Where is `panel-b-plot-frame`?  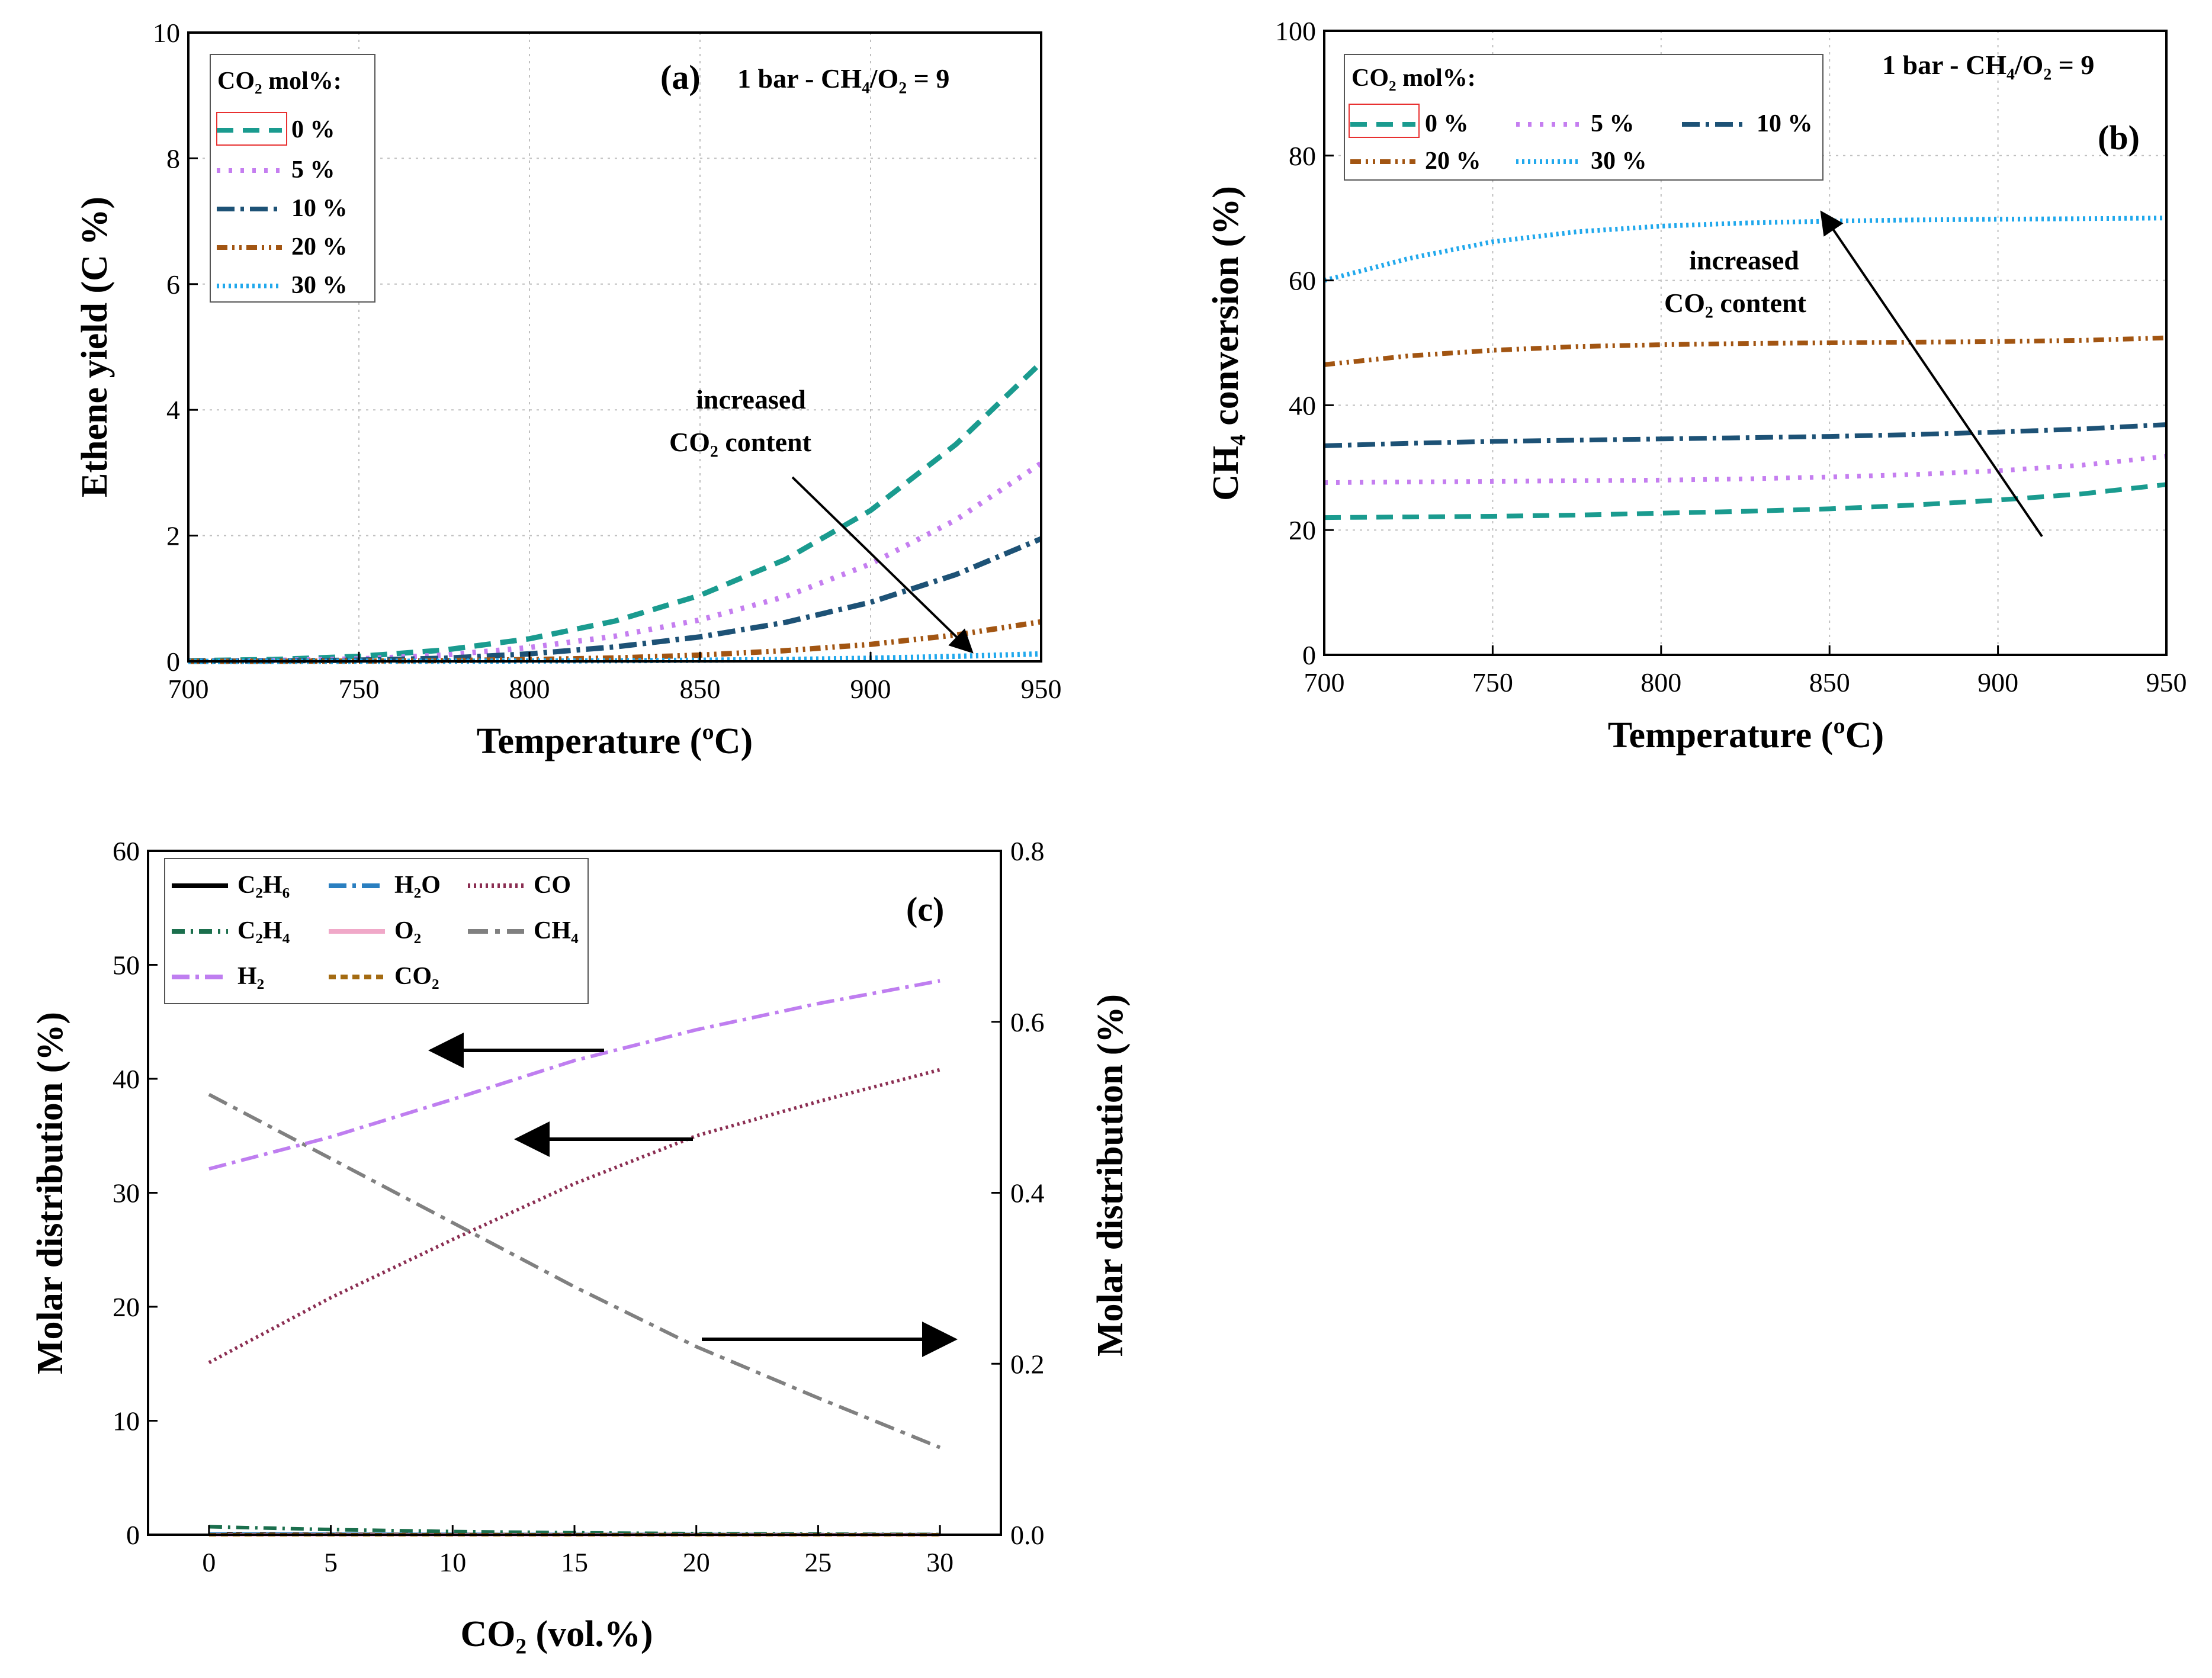 panel-b-plot-frame is located at coordinates (1745, 343).